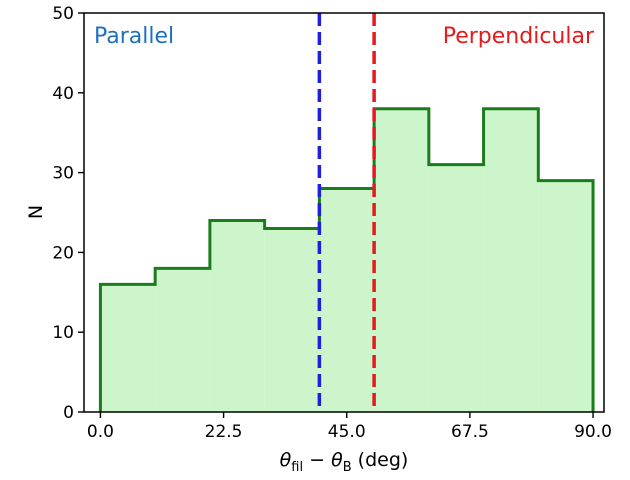 The width and height of the screenshot is (630, 480). I want to click on x-tick-label: 22.5, so click(224, 432).